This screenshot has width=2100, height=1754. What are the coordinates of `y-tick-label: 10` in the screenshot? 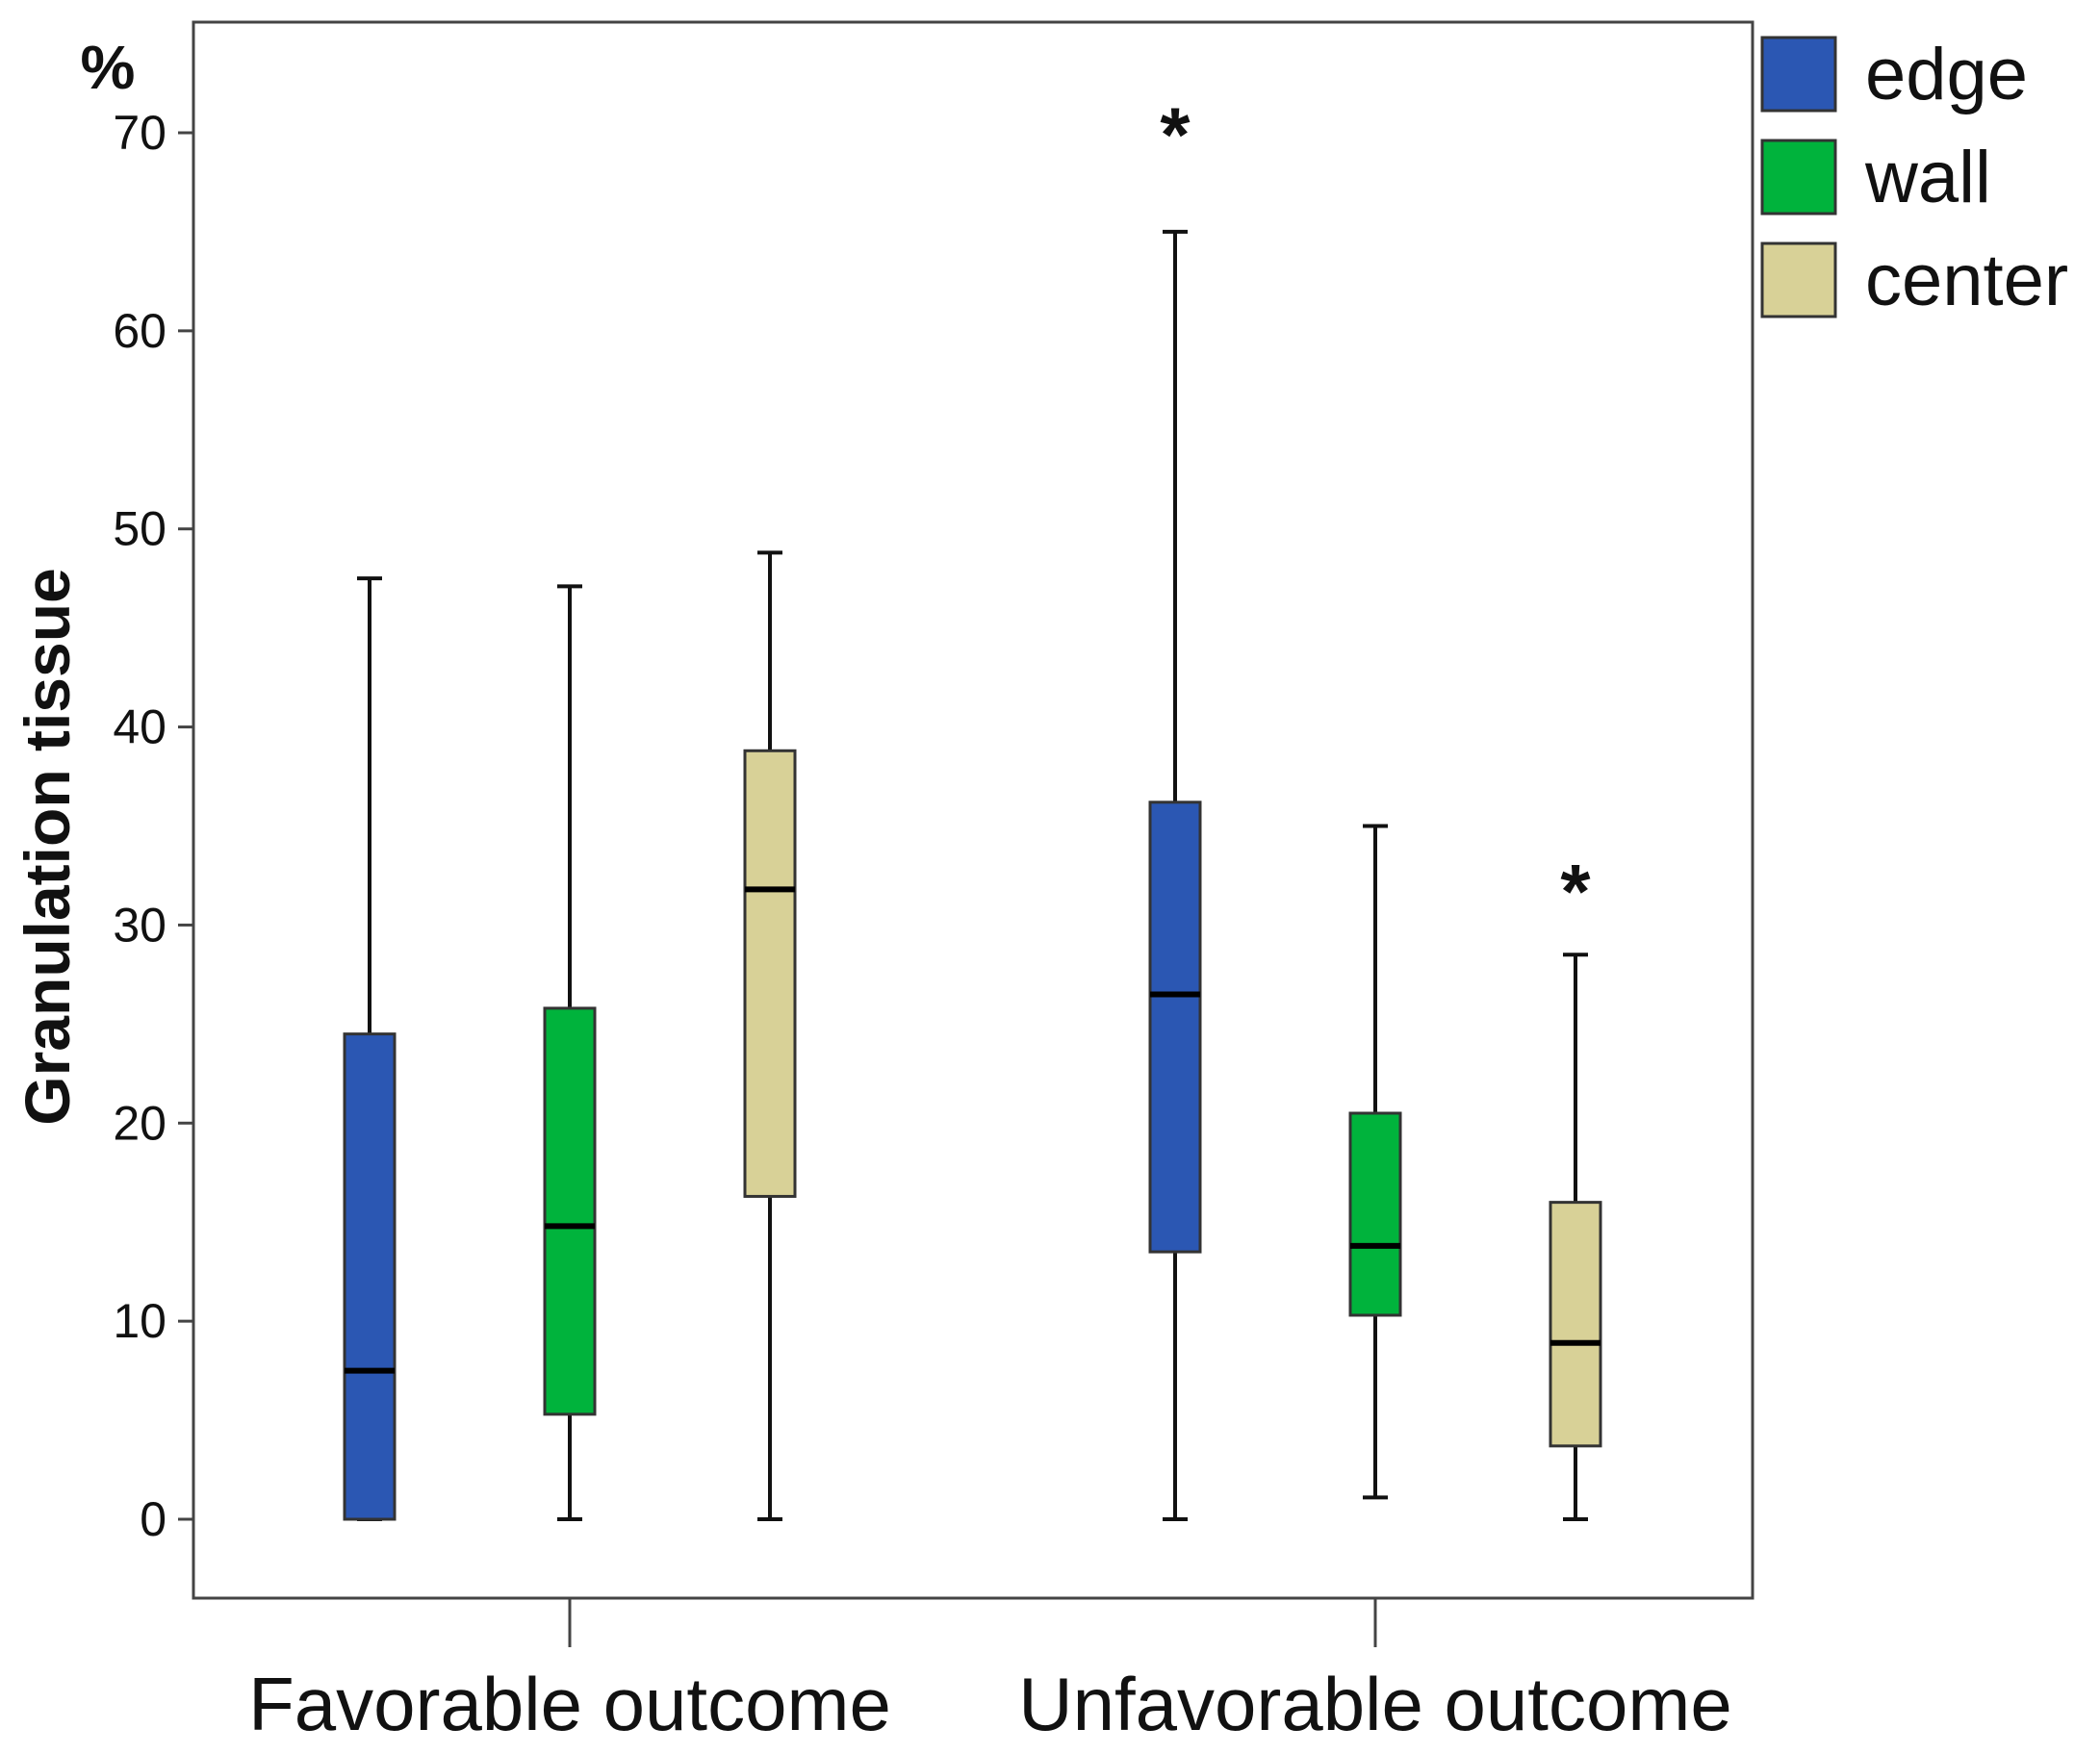 It's located at (139, 1321).